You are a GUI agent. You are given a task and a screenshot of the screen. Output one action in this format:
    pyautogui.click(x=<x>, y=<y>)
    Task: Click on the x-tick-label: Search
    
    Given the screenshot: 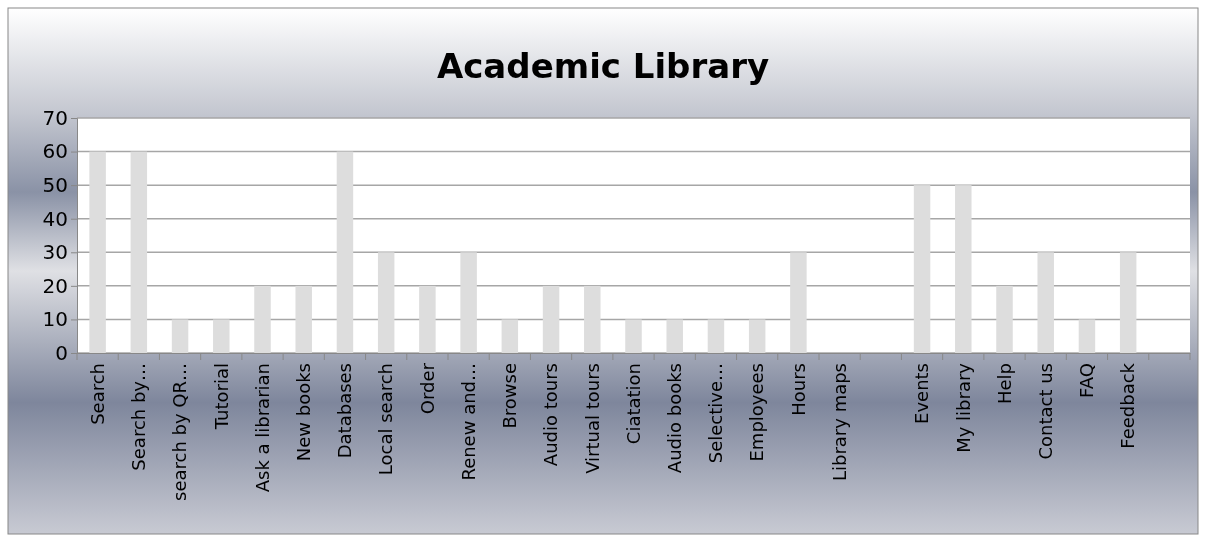 What is the action you would take?
    pyautogui.click(x=97, y=394)
    